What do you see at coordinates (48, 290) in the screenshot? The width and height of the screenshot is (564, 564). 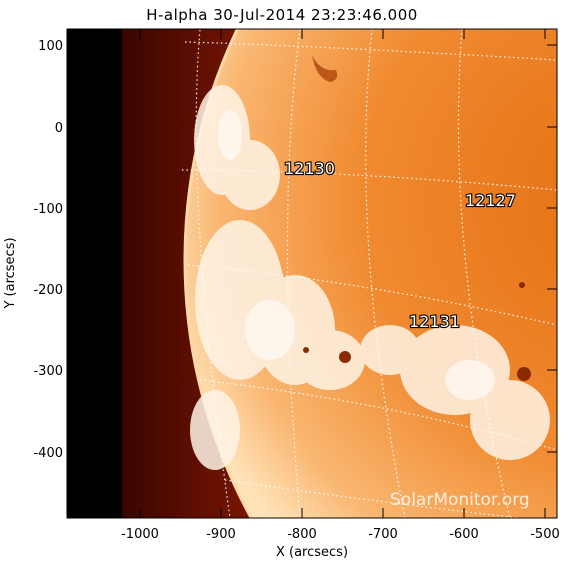 I see `y-tick-label: -200` at bounding box center [48, 290].